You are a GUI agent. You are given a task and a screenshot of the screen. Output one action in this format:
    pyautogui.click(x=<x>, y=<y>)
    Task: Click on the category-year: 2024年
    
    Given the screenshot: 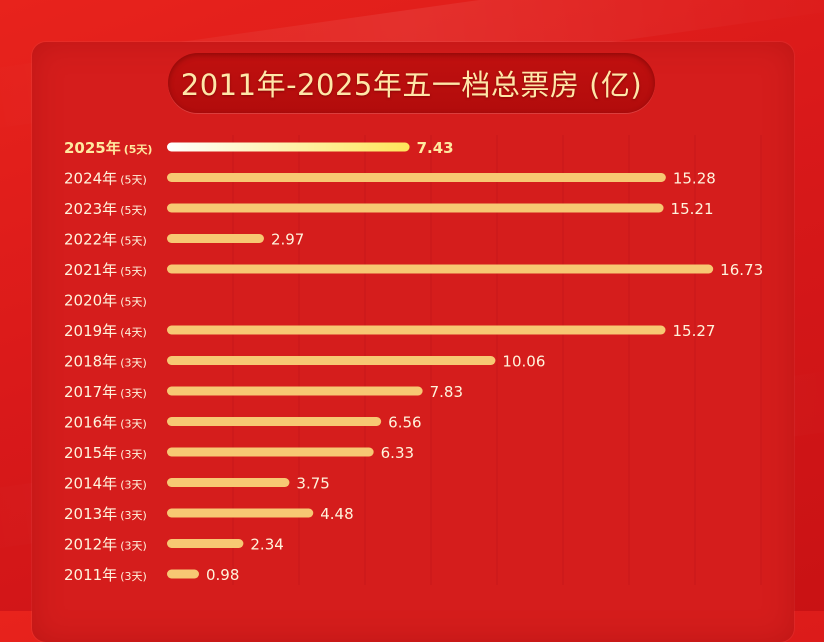 What is the action you would take?
    pyautogui.click(x=90, y=179)
    